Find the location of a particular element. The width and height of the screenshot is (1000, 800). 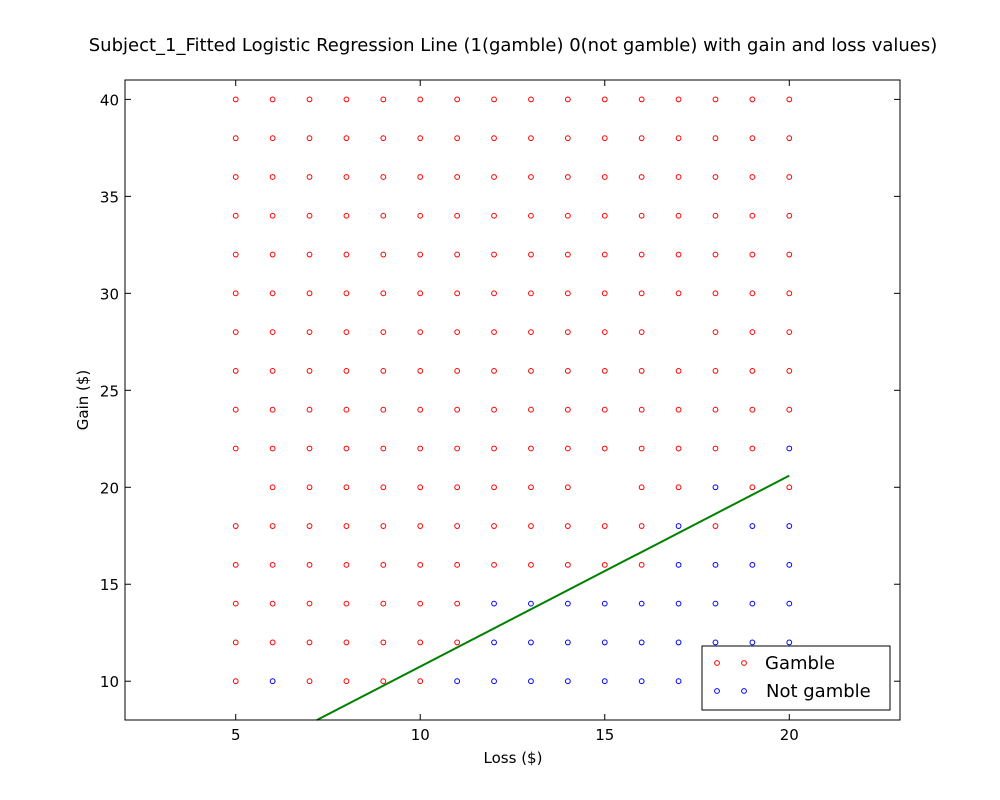

legend-box is located at coordinates (796, 678).